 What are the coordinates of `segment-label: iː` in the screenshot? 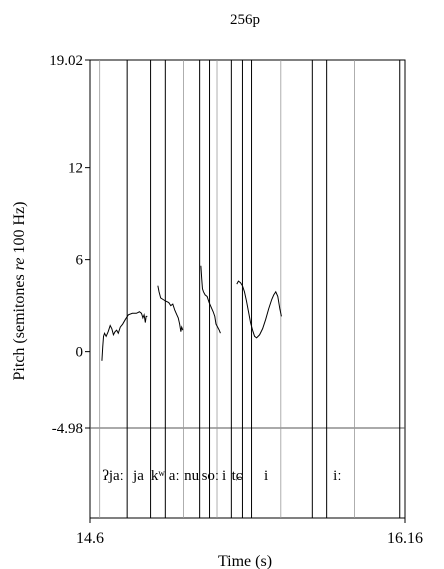 It's located at (337, 476).